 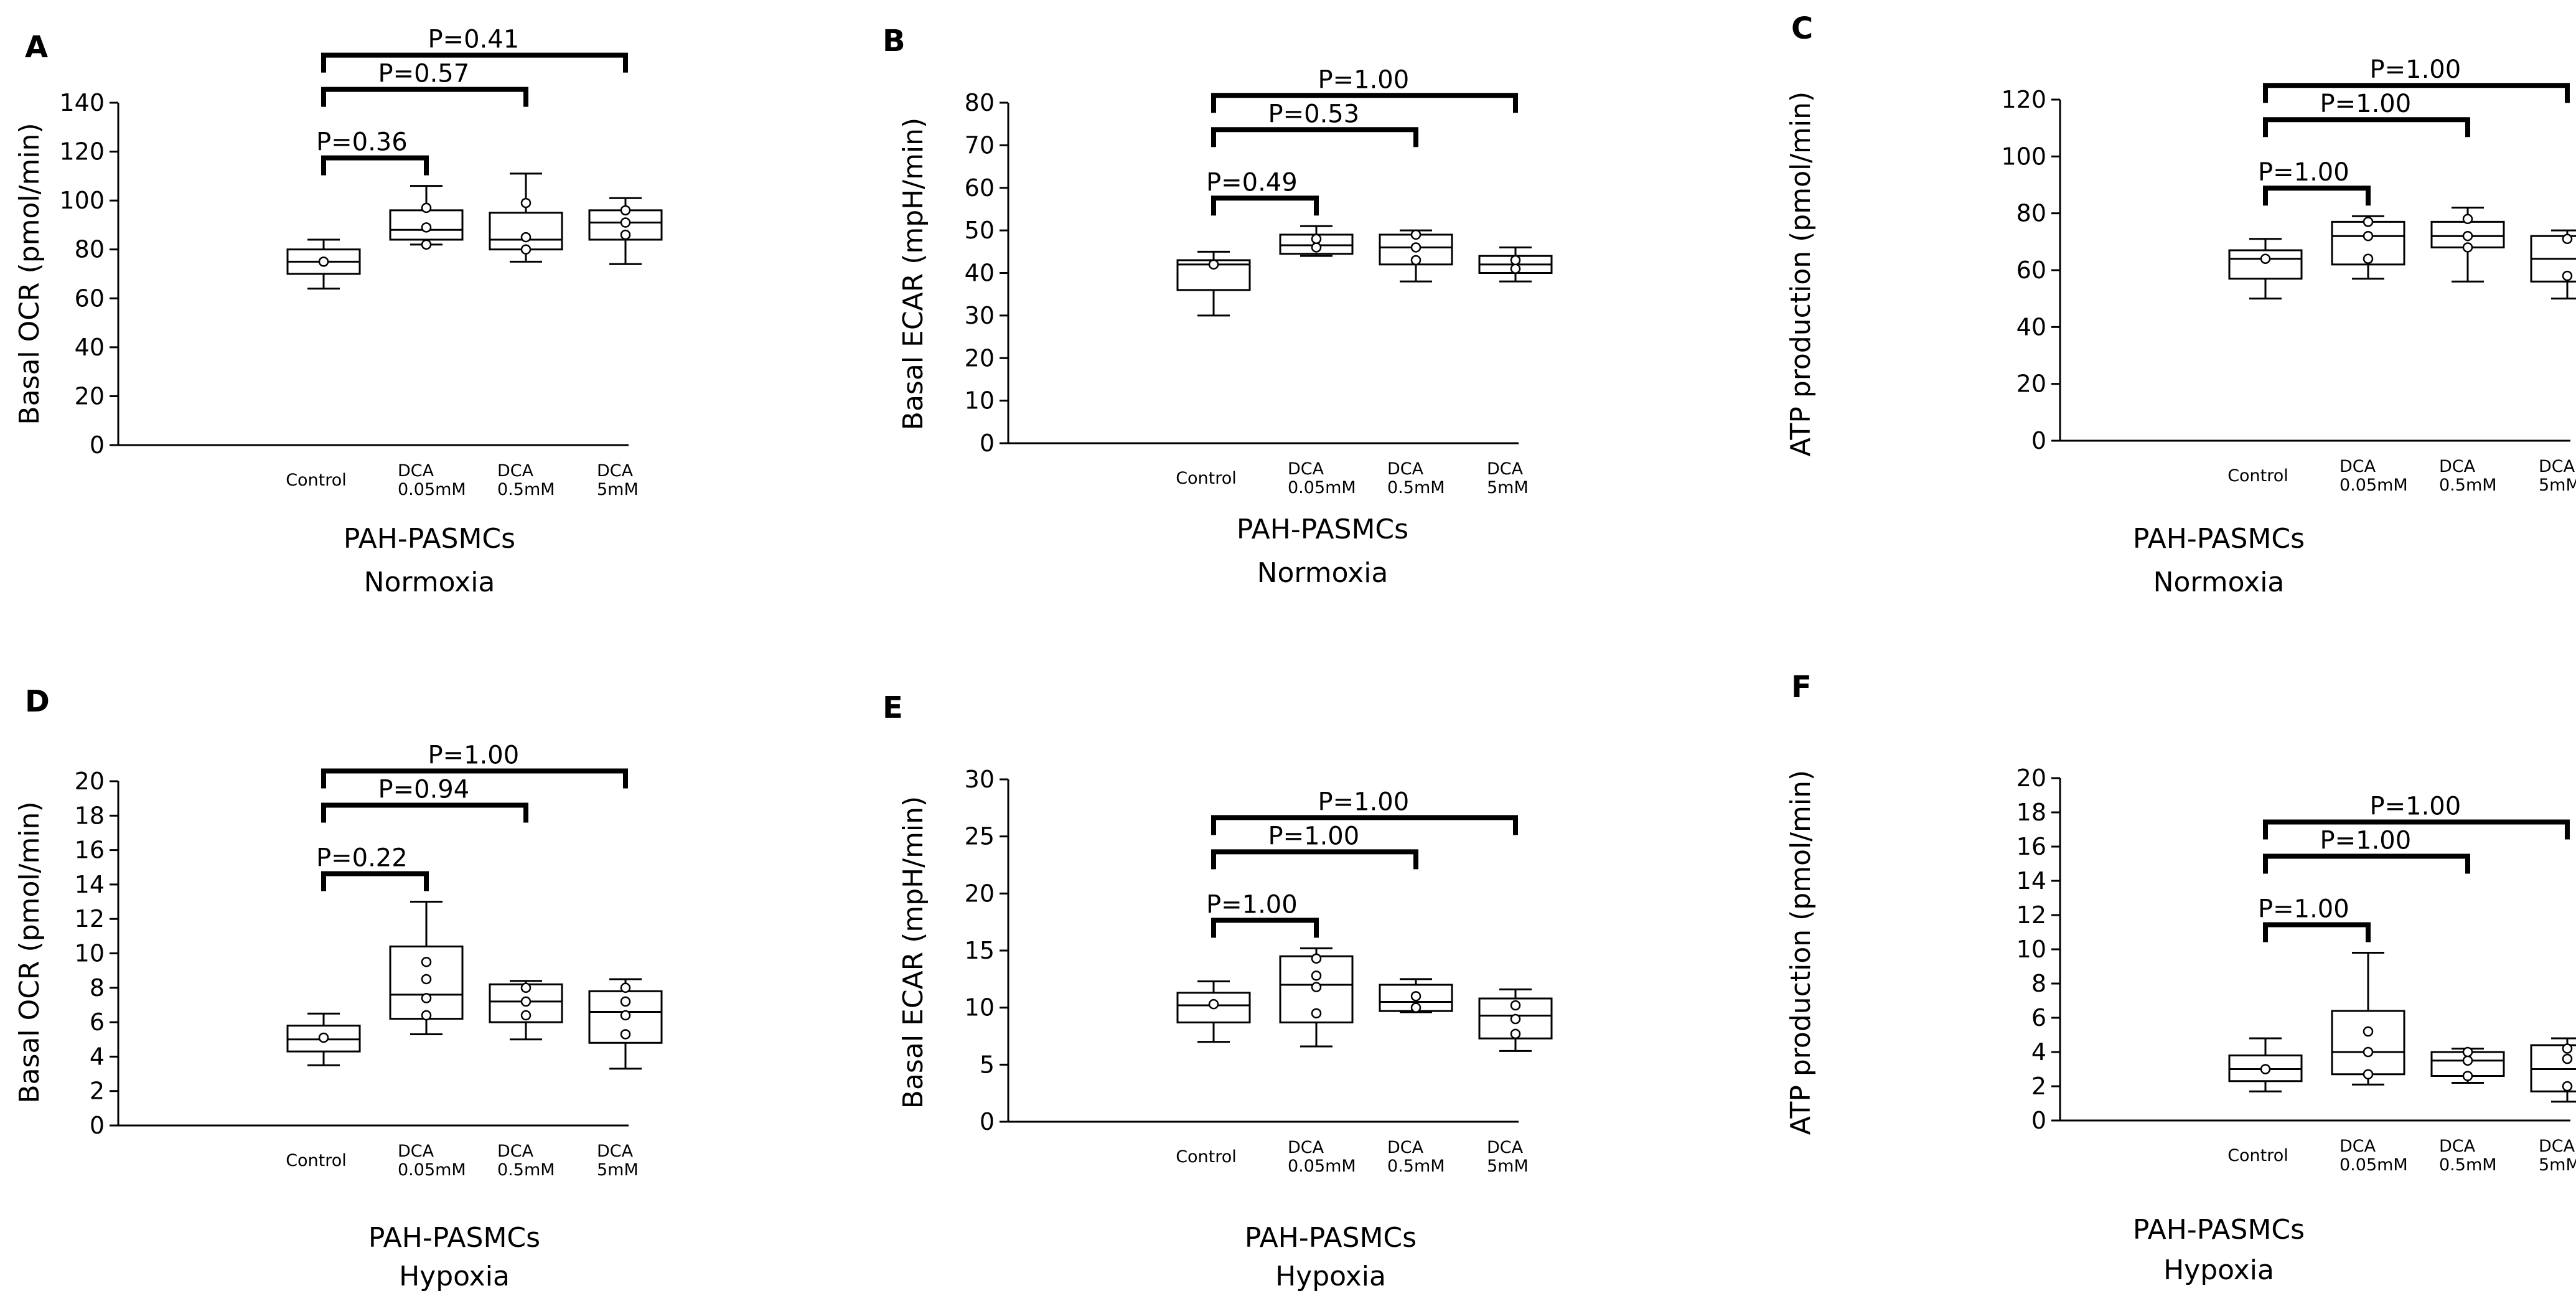 What do you see at coordinates (987, 1064) in the screenshot?
I see `y-tick-label: 5` at bounding box center [987, 1064].